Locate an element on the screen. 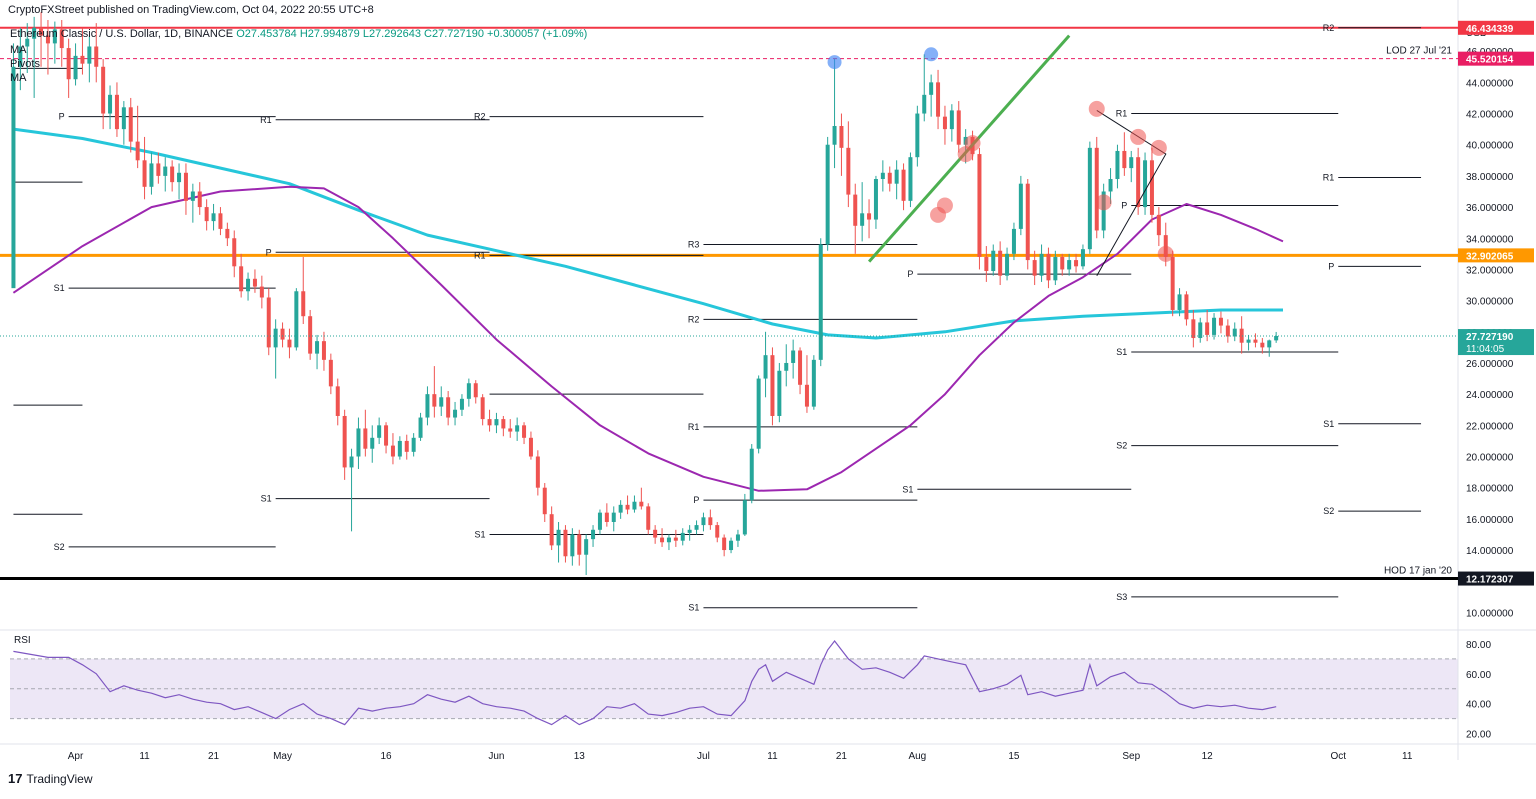  pivot-label: S1 is located at coordinates (693, 608).